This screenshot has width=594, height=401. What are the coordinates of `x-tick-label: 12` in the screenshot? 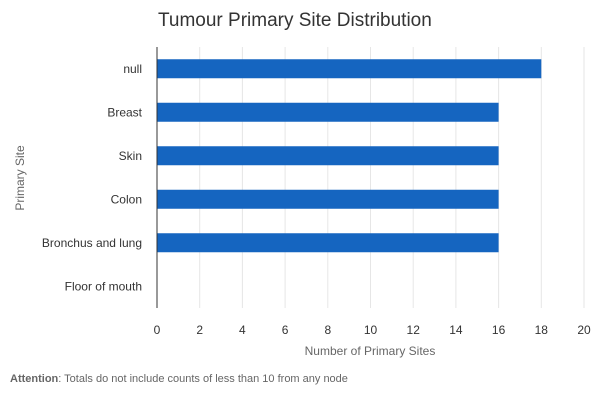 It's located at (414, 330).